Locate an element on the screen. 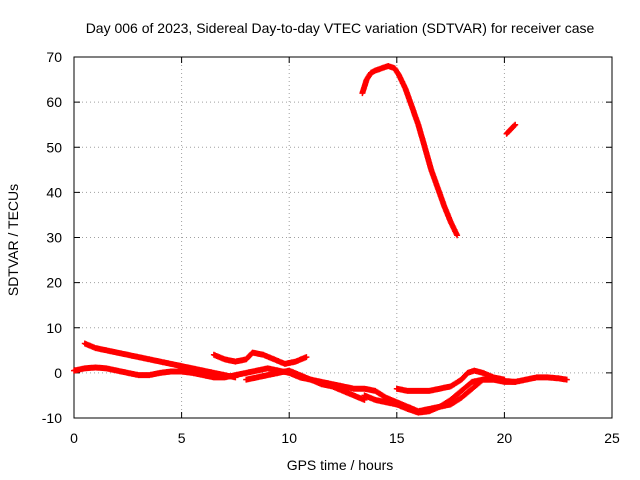 The image size is (640, 480). series-lower-track-b is located at coordinates (465, 395).